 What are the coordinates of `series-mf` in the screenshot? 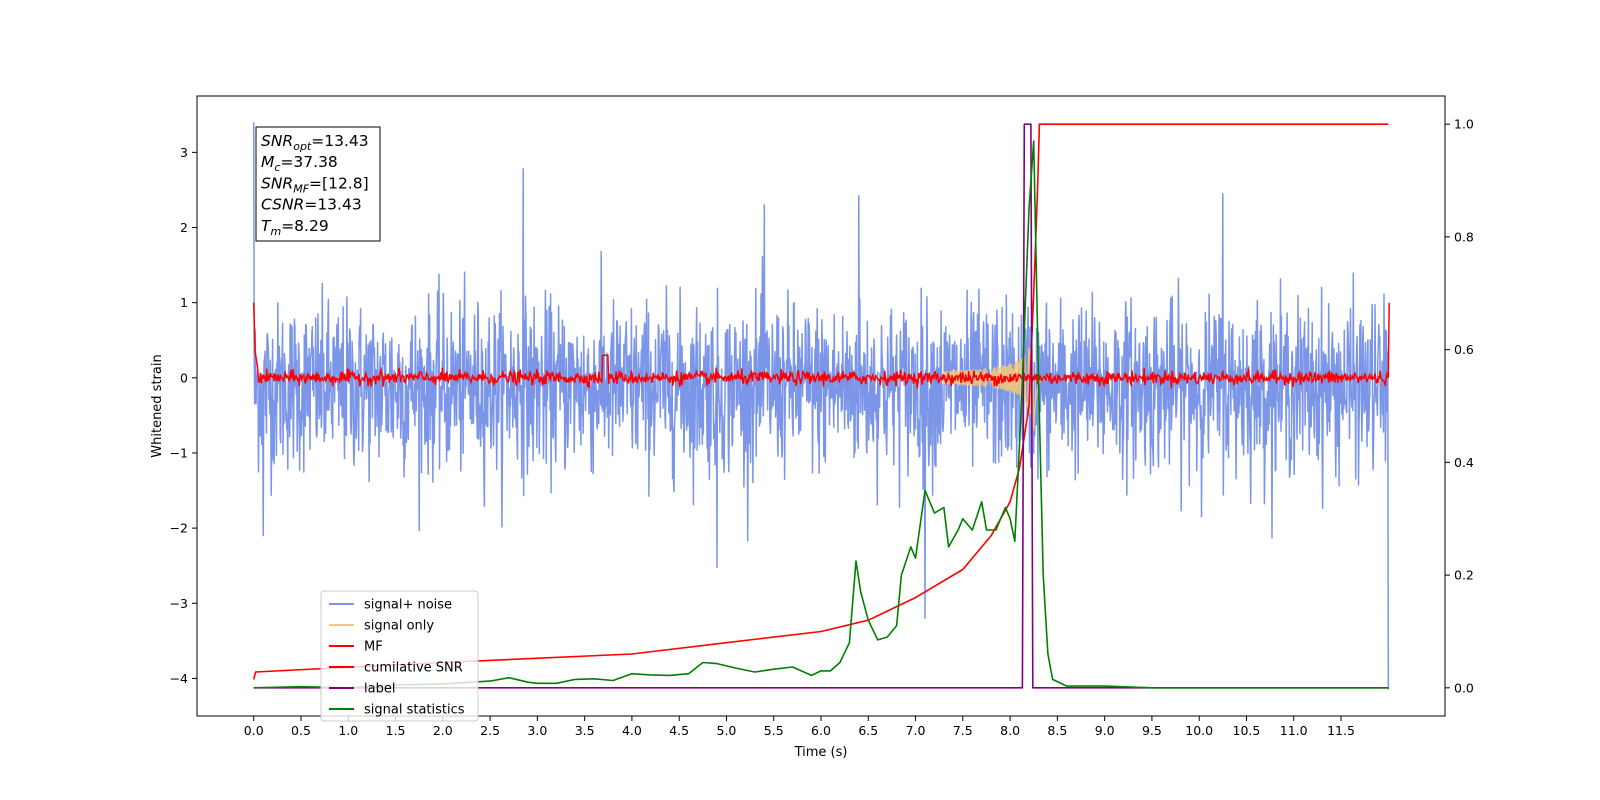 It's located at (821, 345).